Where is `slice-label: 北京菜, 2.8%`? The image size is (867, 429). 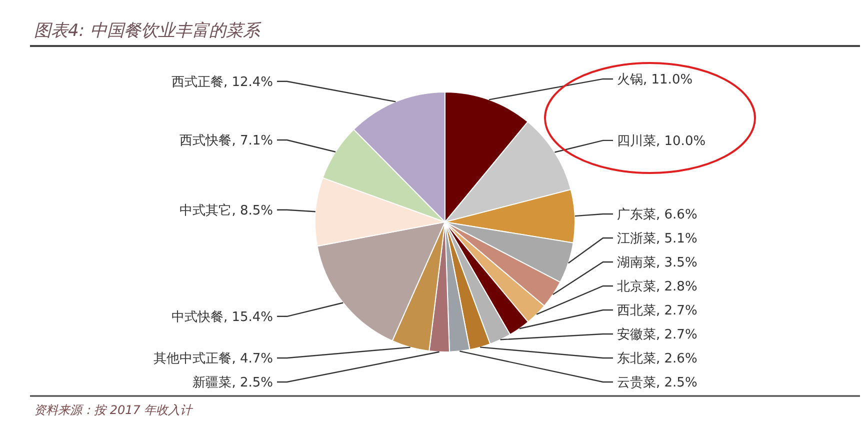
slice-label: 北京菜, 2.8% is located at coordinates (657, 287).